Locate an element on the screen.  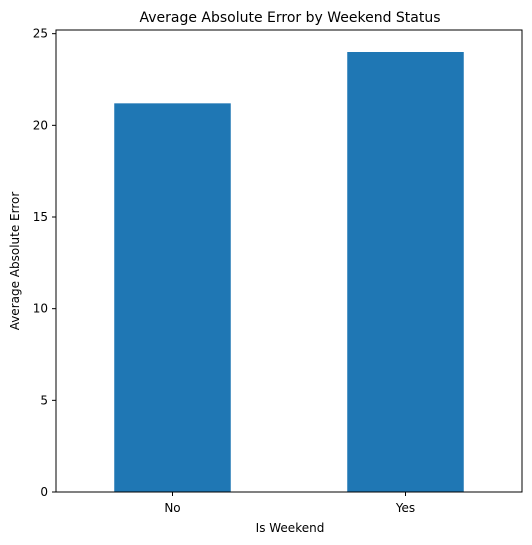
x-tick-label: No is located at coordinates (172, 508).